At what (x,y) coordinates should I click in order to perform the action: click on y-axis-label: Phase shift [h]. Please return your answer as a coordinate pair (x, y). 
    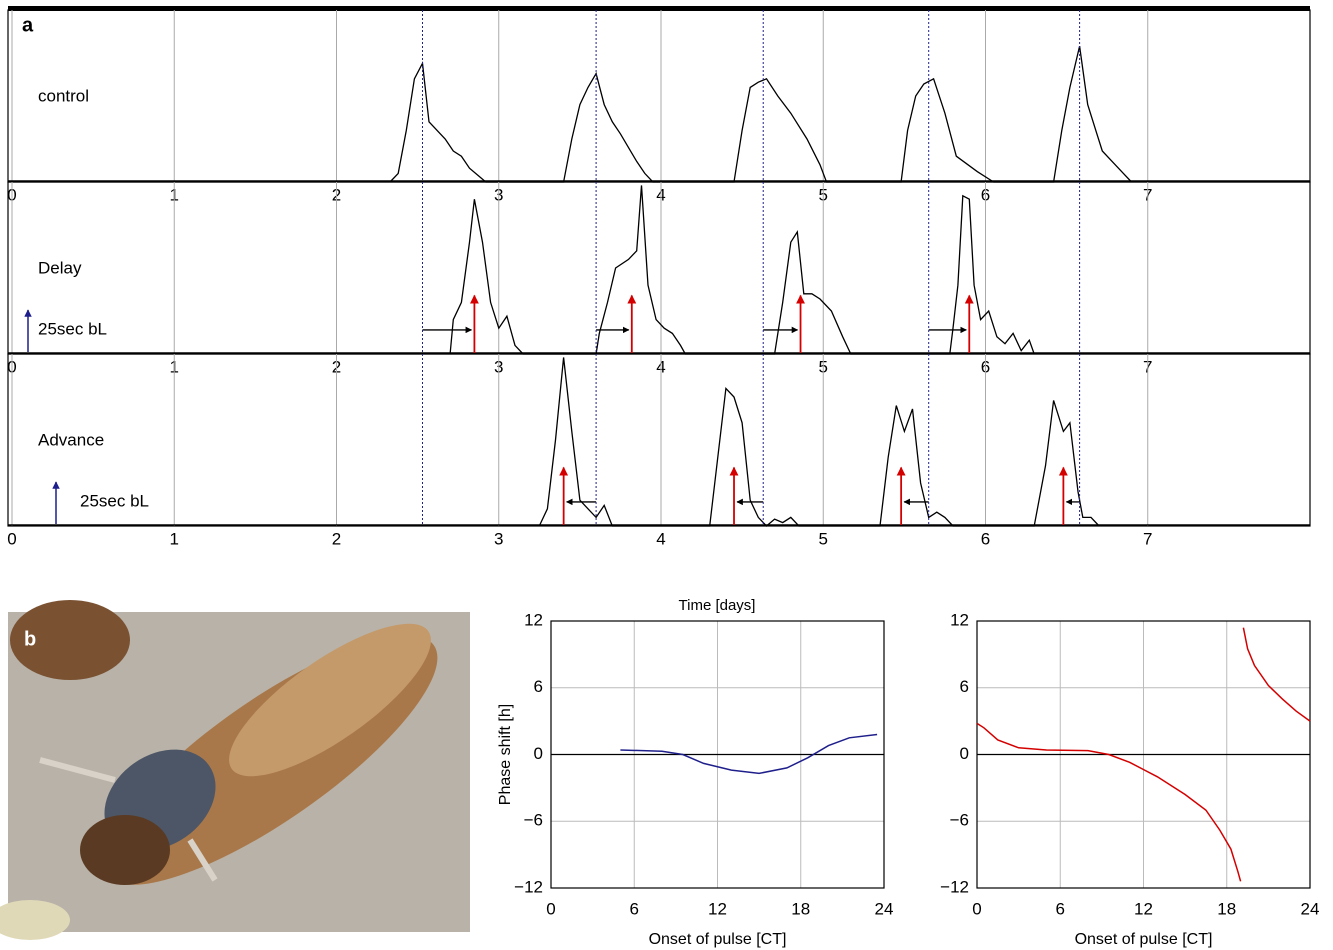
    Looking at the image, I should click on (505, 754).